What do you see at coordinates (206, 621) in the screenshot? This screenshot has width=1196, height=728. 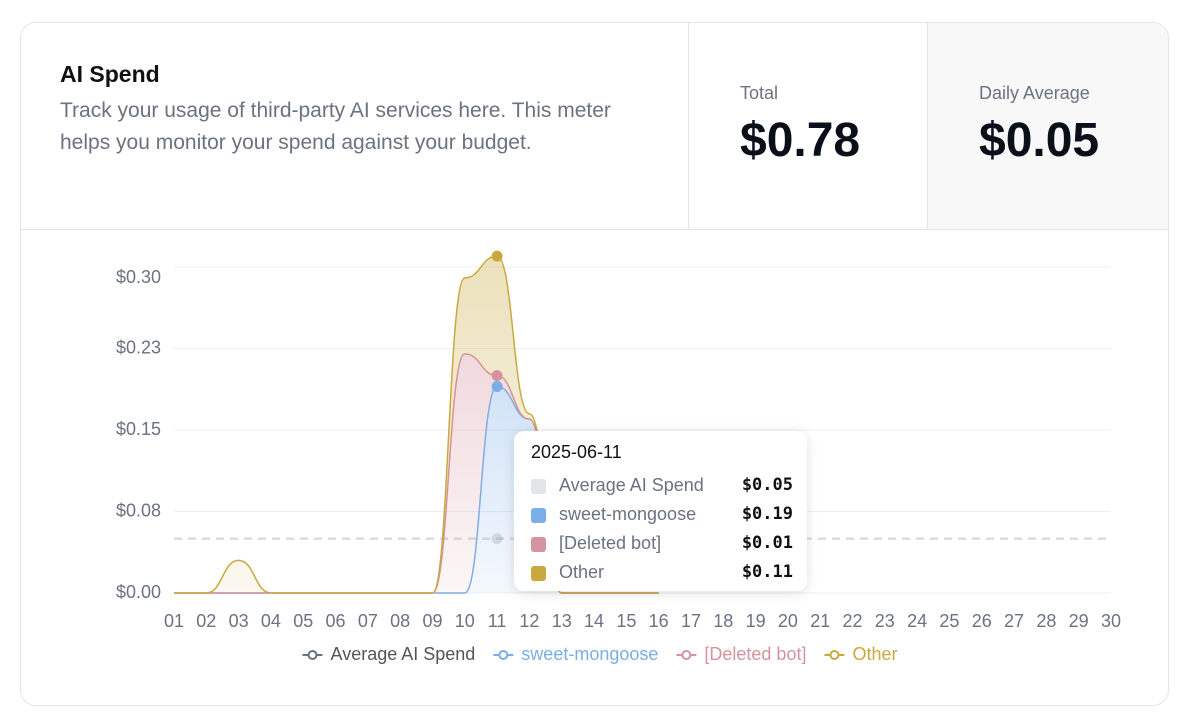 I see `x-tick-label: 02` at bounding box center [206, 621].